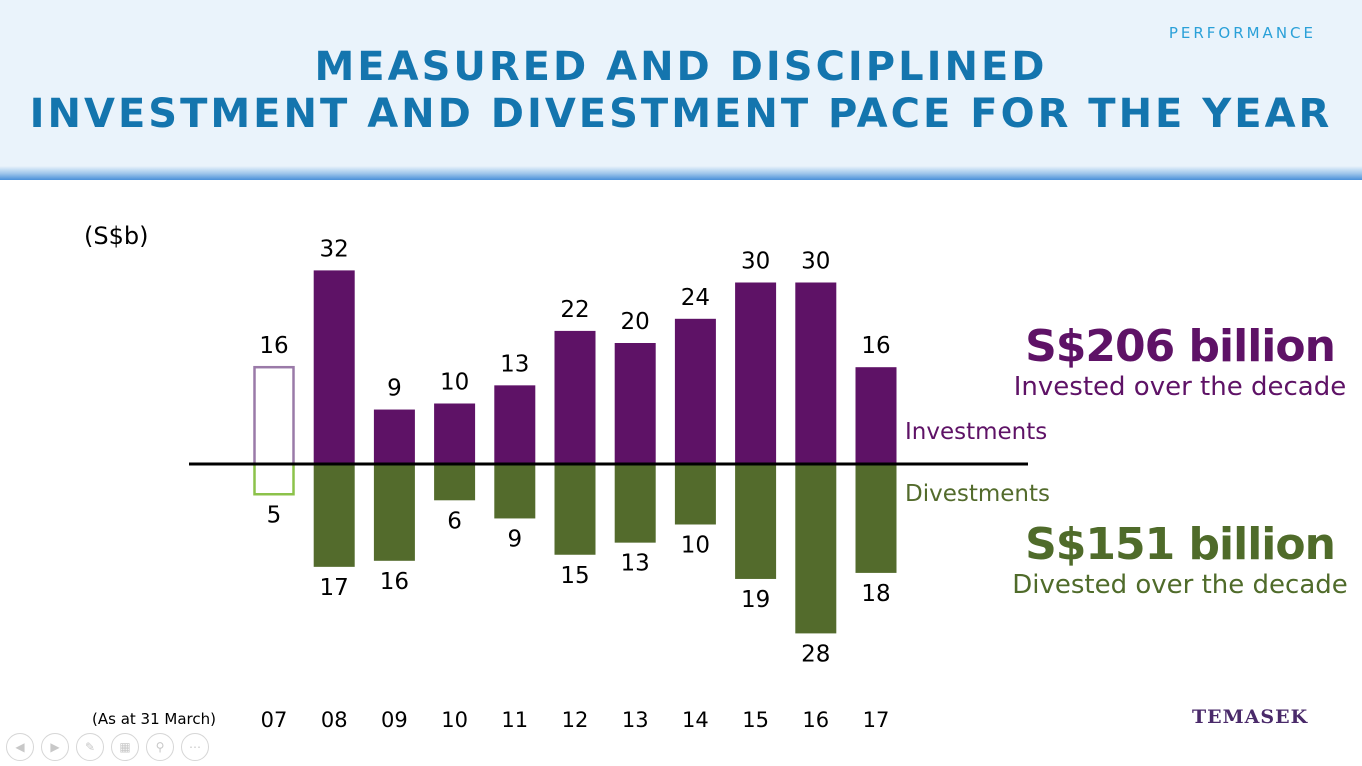 This screenshot has height=766, width=1362. What do you see at coordinates (160, 747) in the screenshot?
I see `zoom-icon: ⚲` at bounding box center [160, 747].